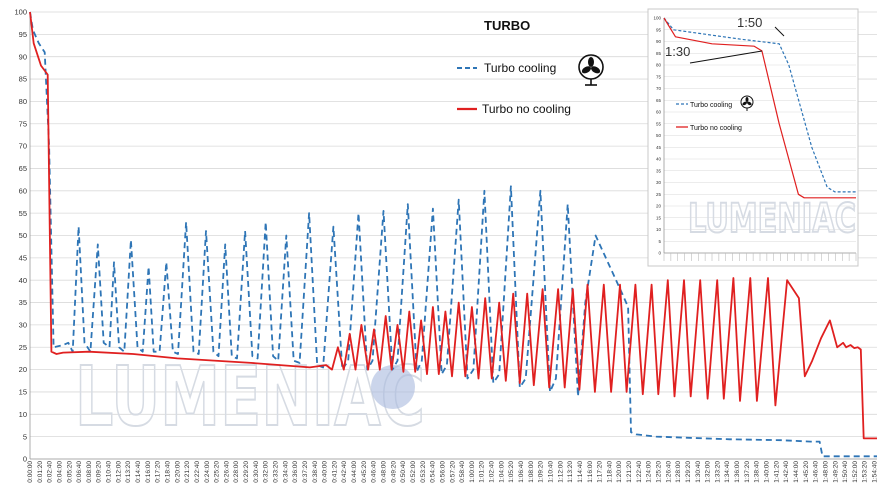 The width and height of the screenshot is (877, 493). What do you see at coordinates (678, 472) in the screenshot?
I see `x-tick-label: 1:28:00` at bounding box center [678, 472].